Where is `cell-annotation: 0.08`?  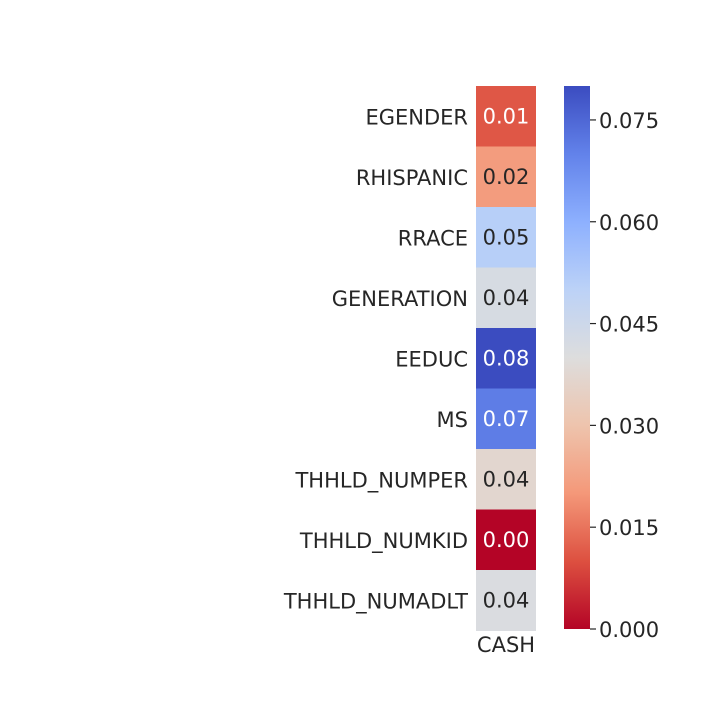
cell-annotation: 0.08 is located at coordinates (506, 358).